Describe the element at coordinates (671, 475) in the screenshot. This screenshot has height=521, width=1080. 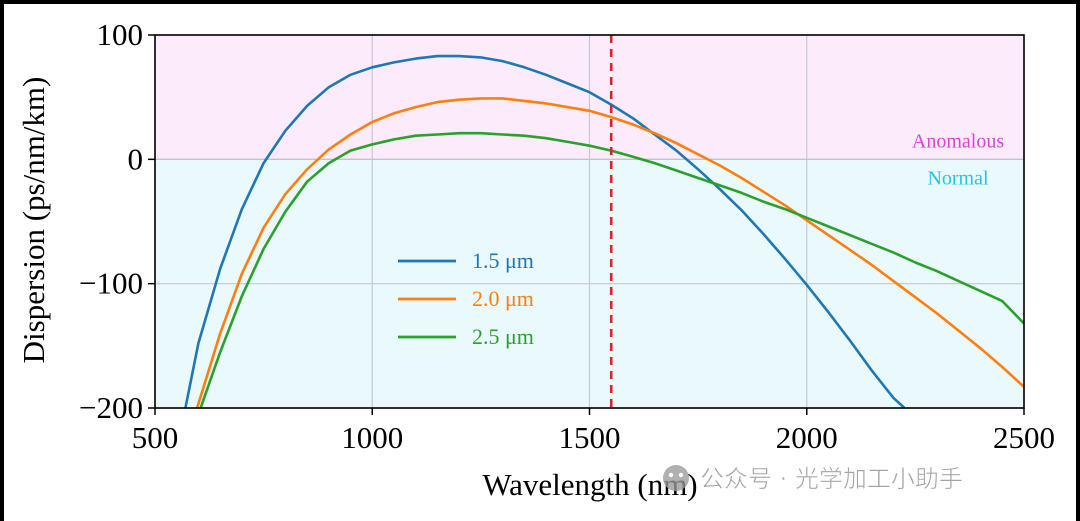
I see `wechat-icon-eye-left` at that location.